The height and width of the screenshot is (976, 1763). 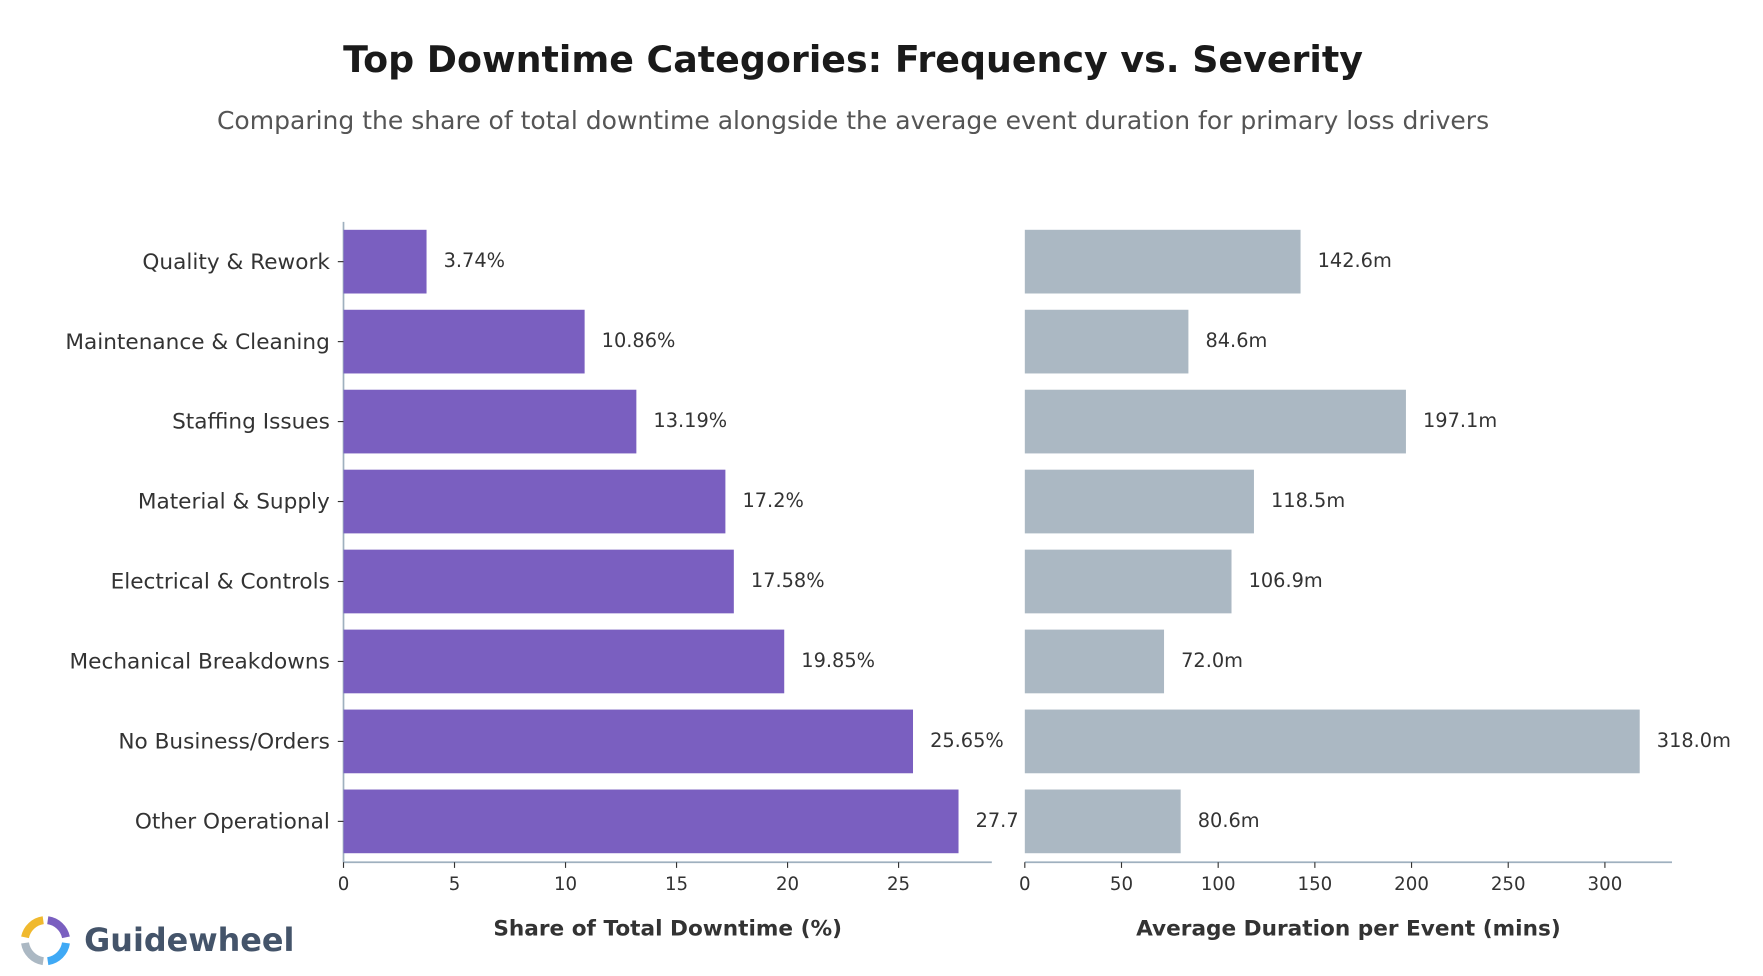 I want to click on value-label: 17.58%, so click(x=788, y=580).